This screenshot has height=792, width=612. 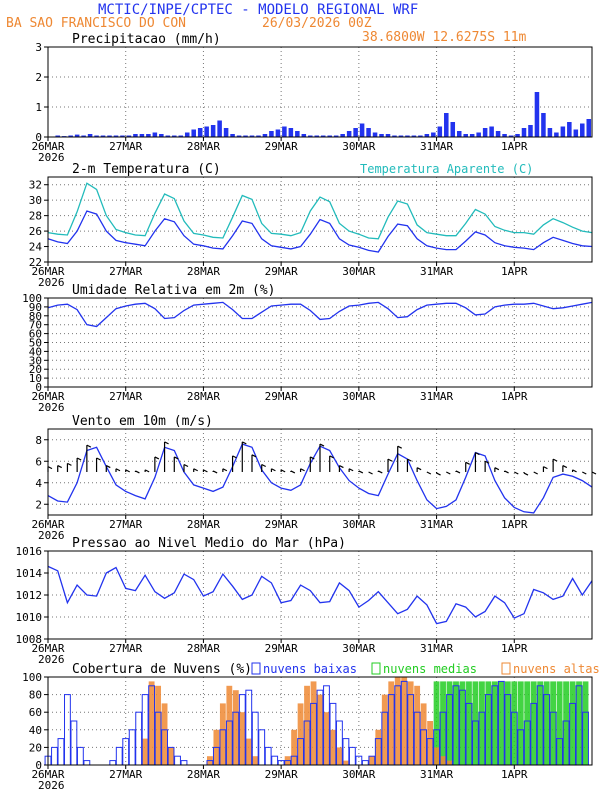 I want to click on y-tick-label: 30, so click(x=35, y=360).